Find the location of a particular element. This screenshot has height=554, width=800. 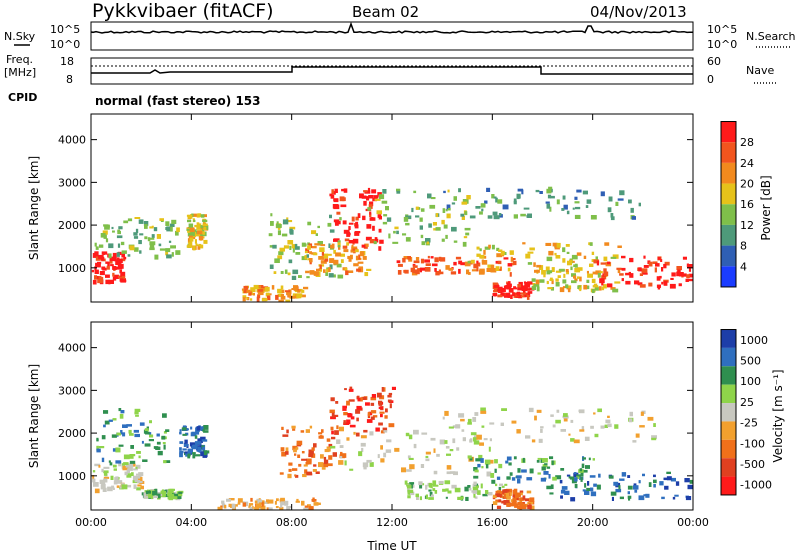

velocity-colorbar-tick: -500 is located at coordinates (752, 464).